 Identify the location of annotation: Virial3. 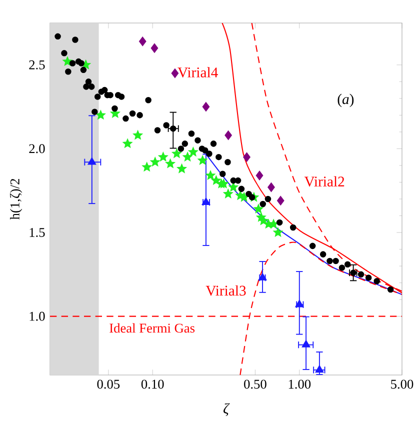
(226, 290).